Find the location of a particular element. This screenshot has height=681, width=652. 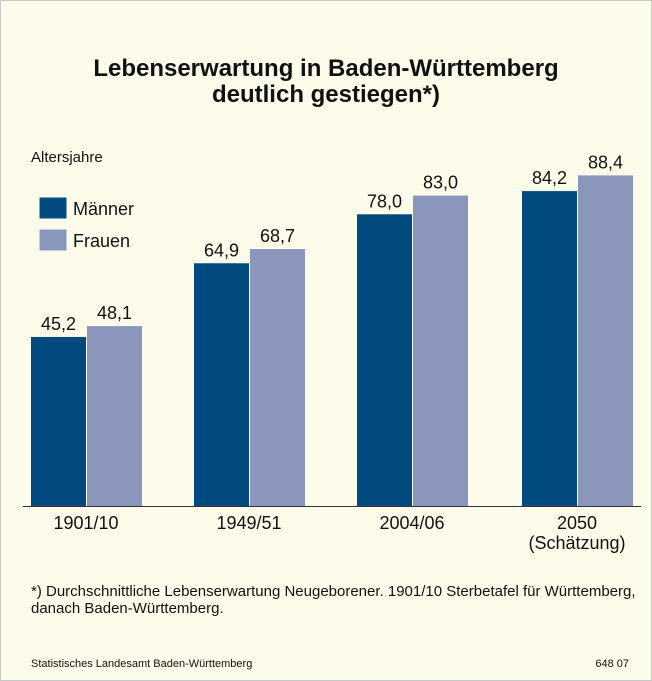

legend-label: Männer is located at coordinates (103, 209).